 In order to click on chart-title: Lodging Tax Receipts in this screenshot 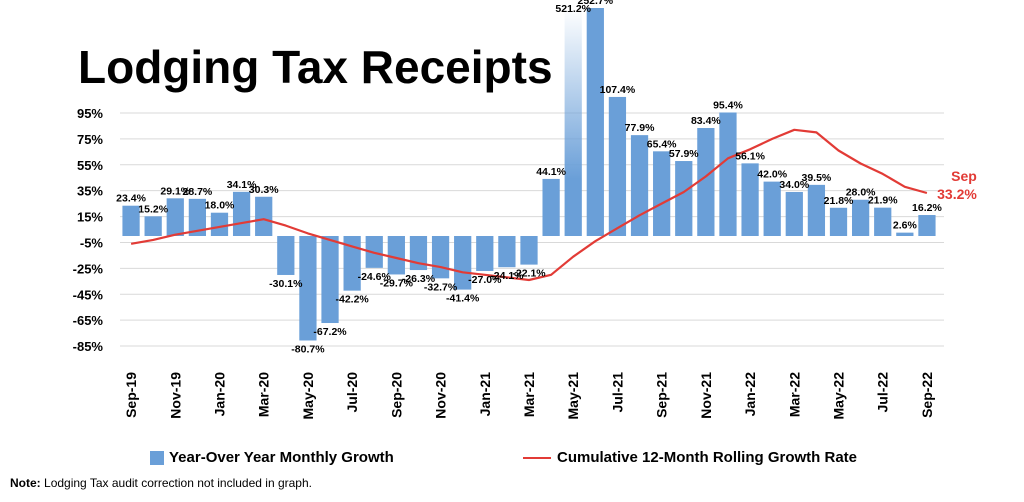, I will do `click(315, 67)`.